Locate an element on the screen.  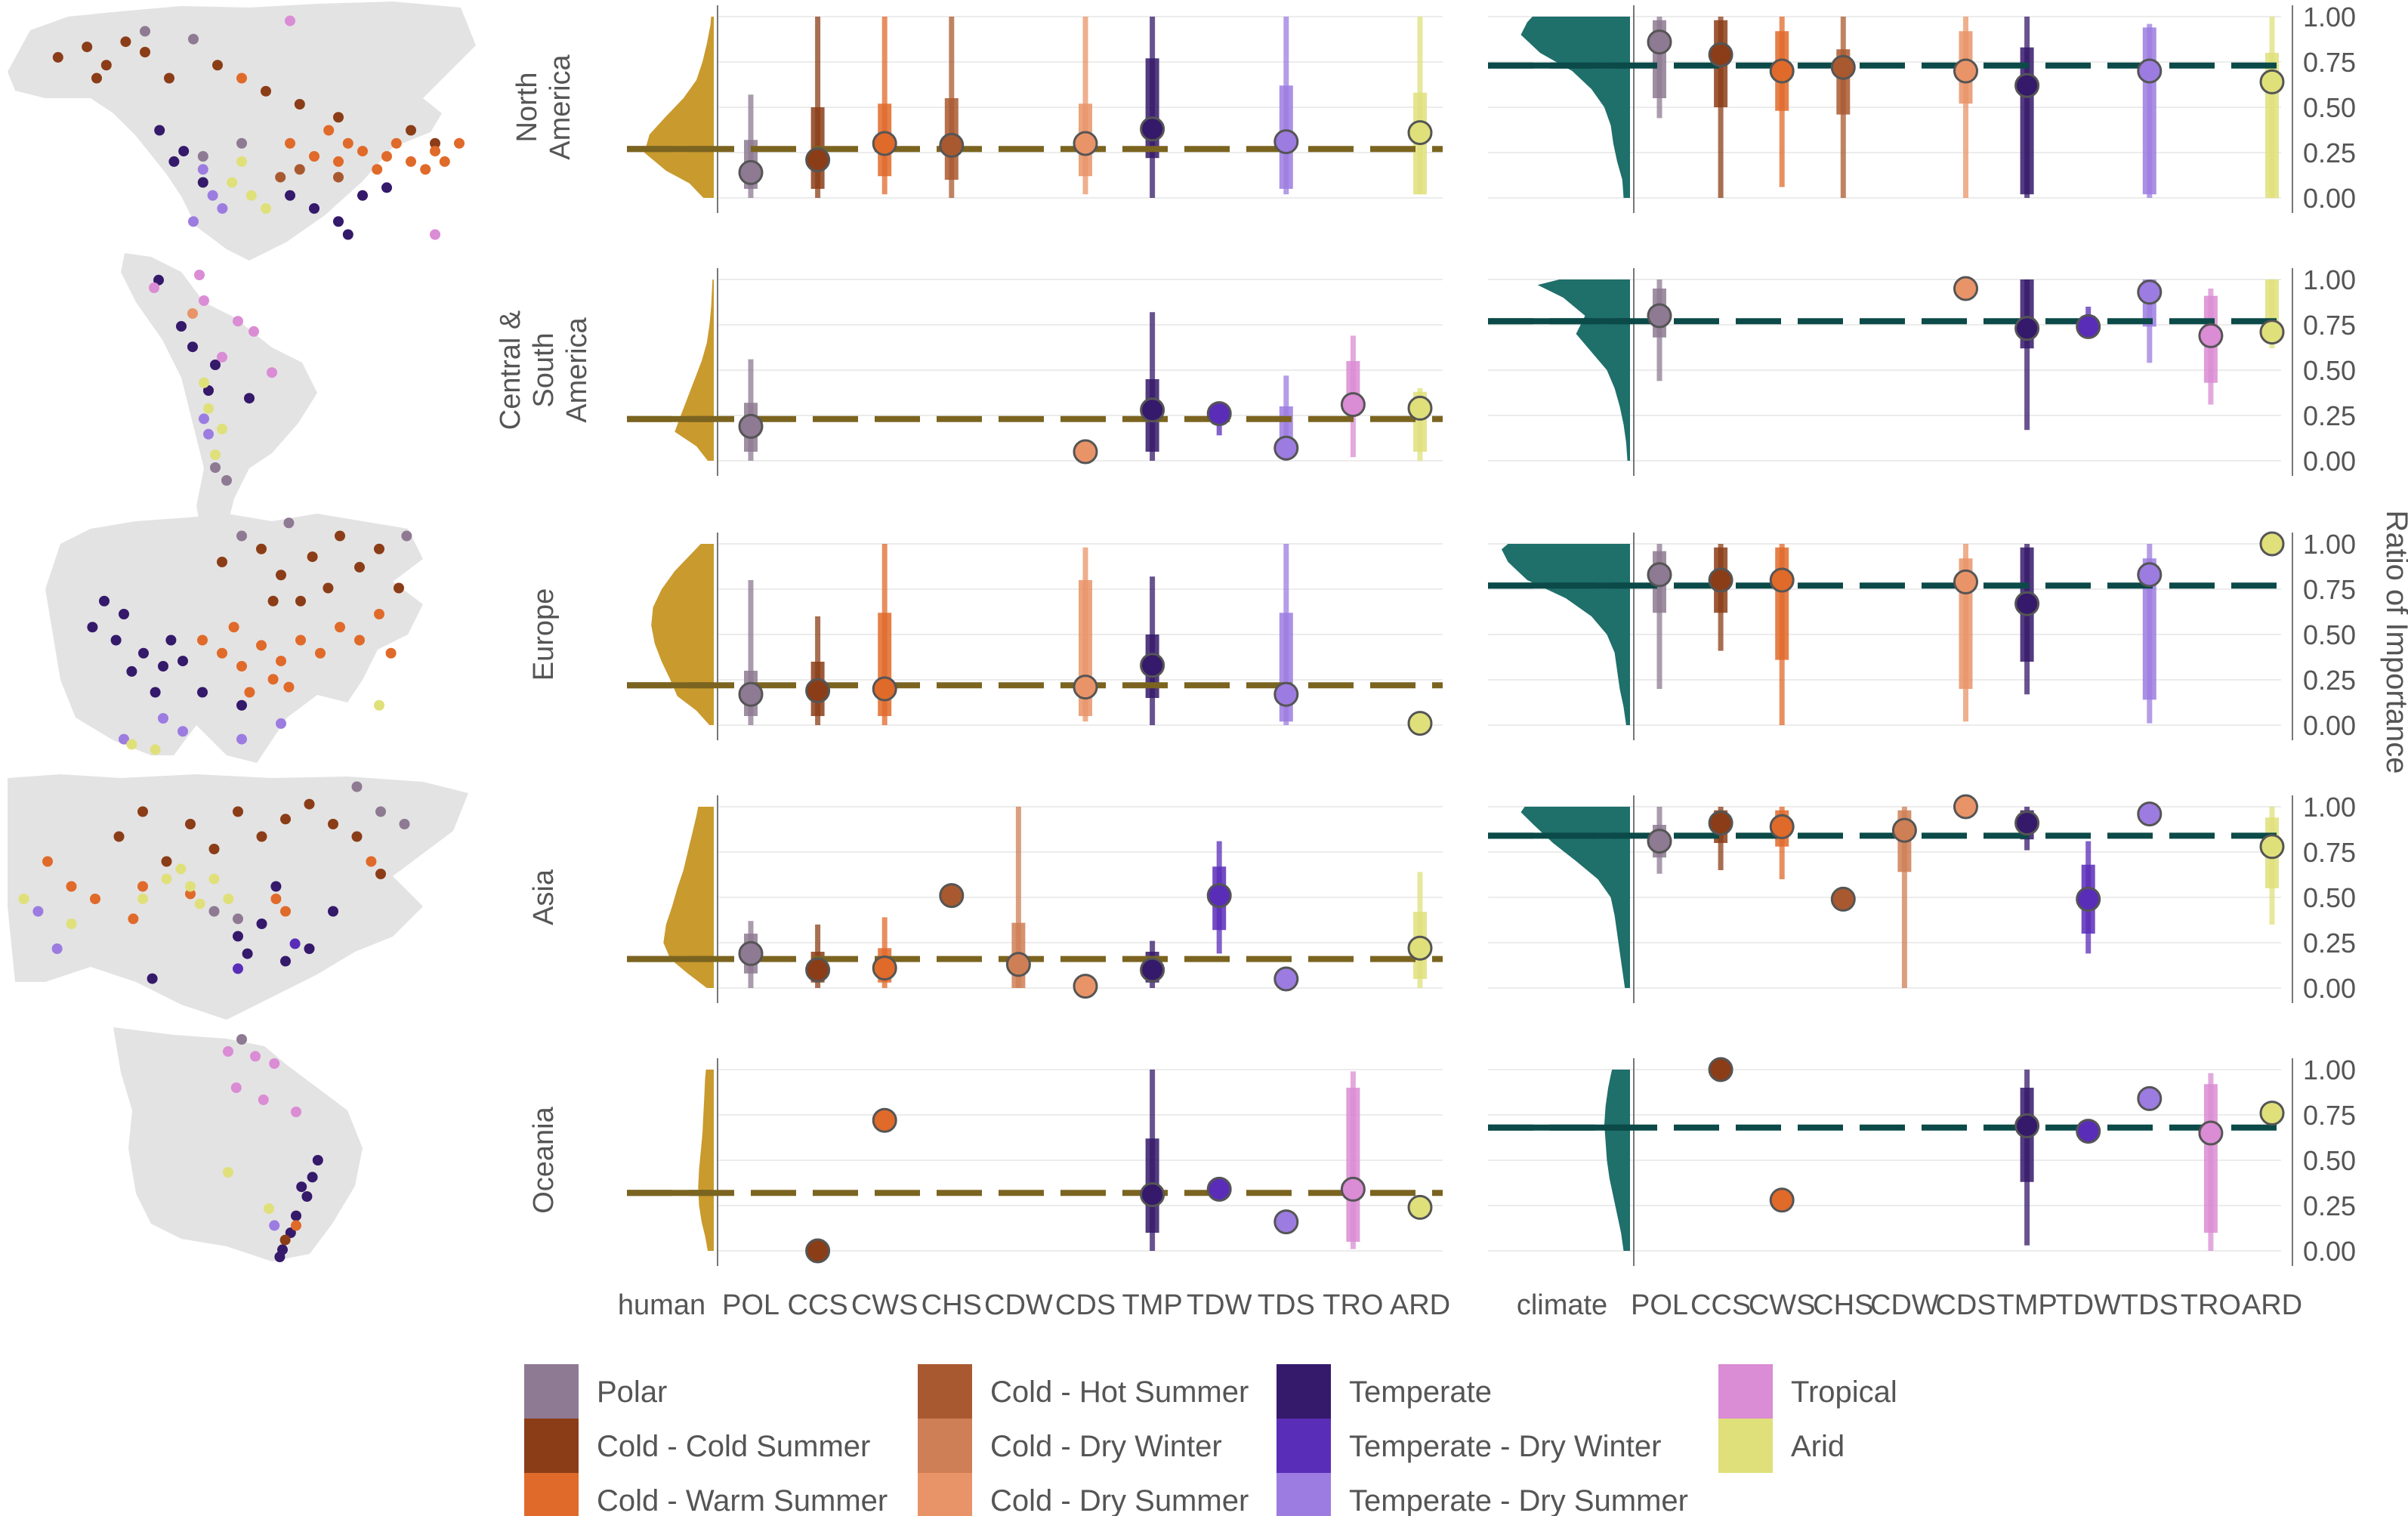
y-tick-label: 0.50 is located at coordinates (2329, 1160).